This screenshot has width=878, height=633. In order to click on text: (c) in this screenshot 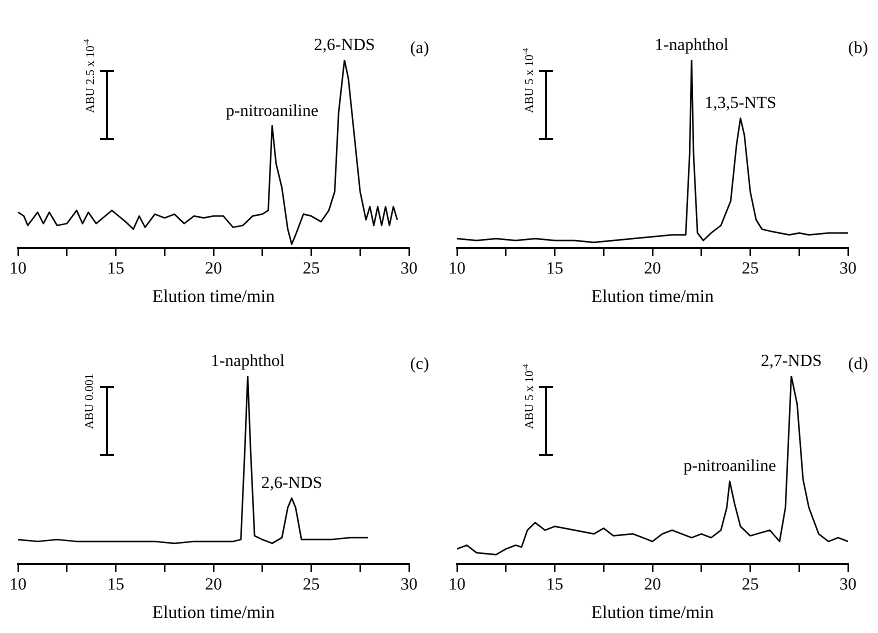, I will do `click(419, 363)`.